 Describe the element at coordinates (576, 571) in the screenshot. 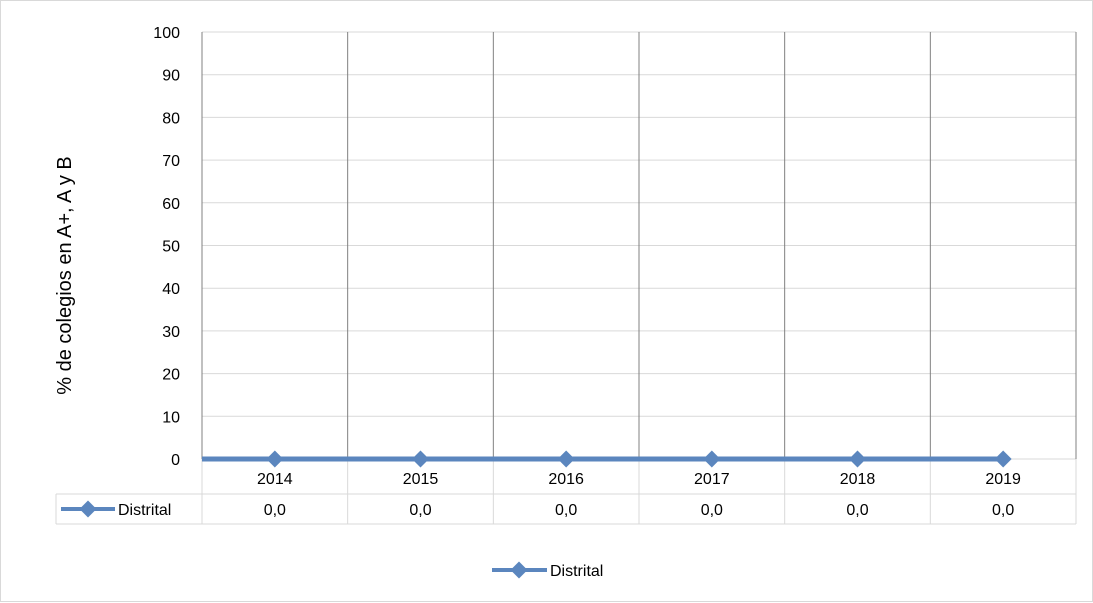

I see `legend-label: Distrital` at that location.